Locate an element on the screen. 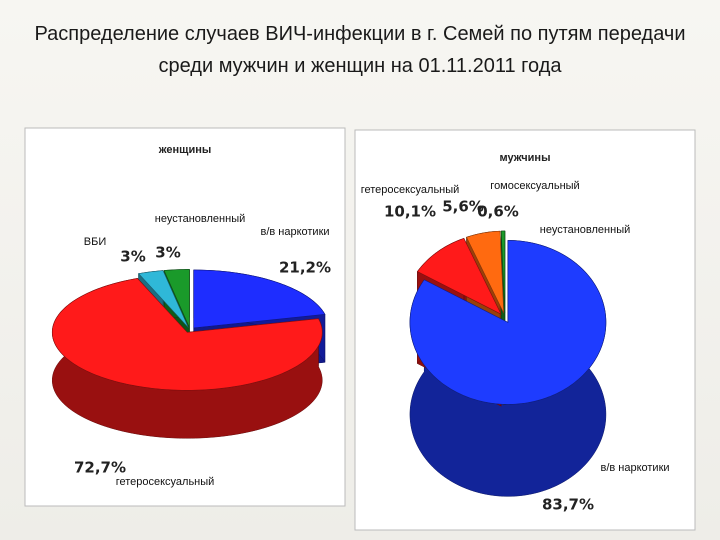 The width and height of the screenshot is (720, 540). category-label: ВБИ is located at coordinates (95, 242).